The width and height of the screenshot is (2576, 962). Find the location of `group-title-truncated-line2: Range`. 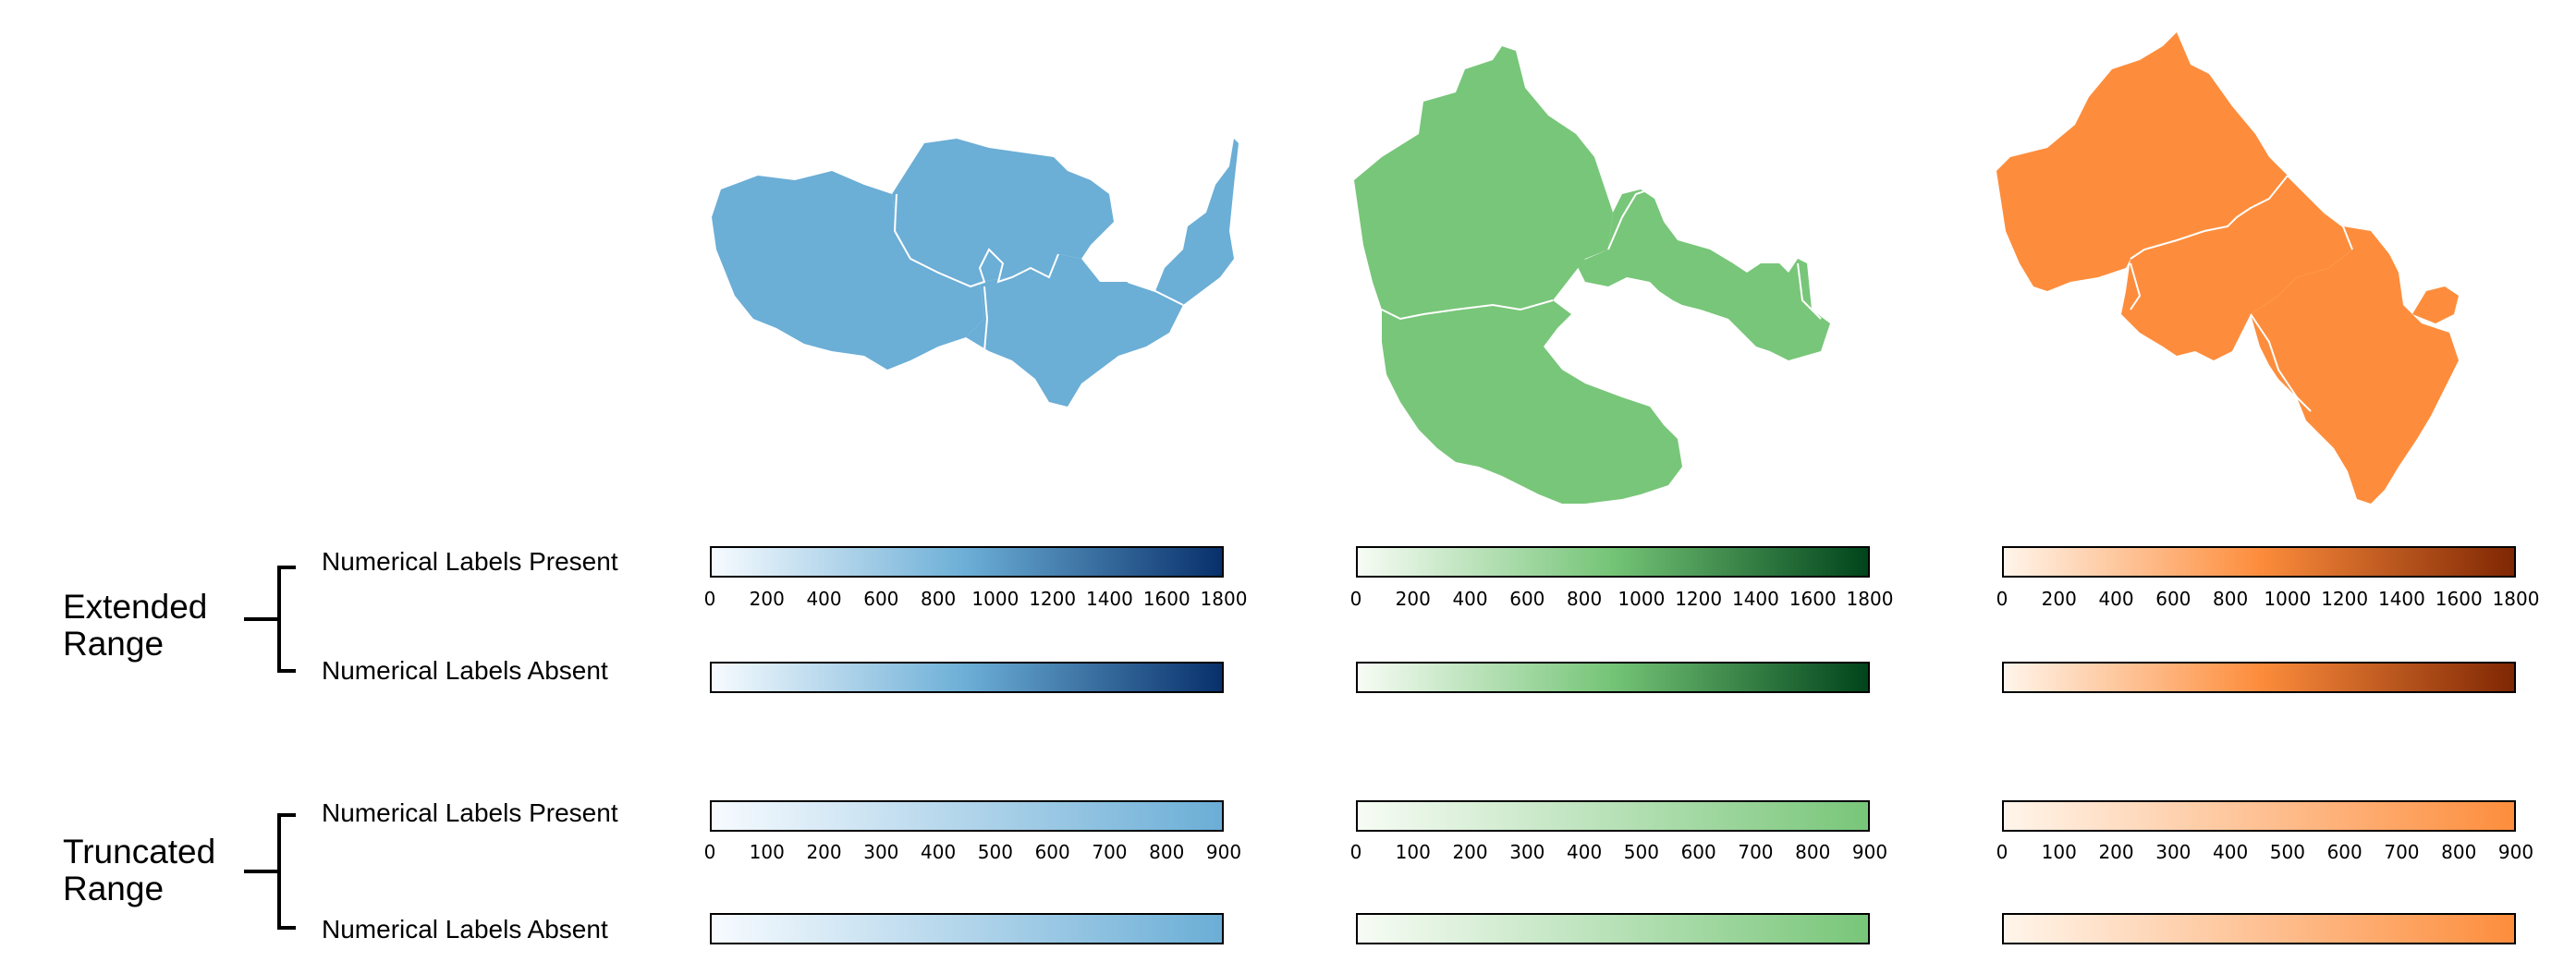

group-title-truncated-line2: Range is located at coordinates (114, 888).